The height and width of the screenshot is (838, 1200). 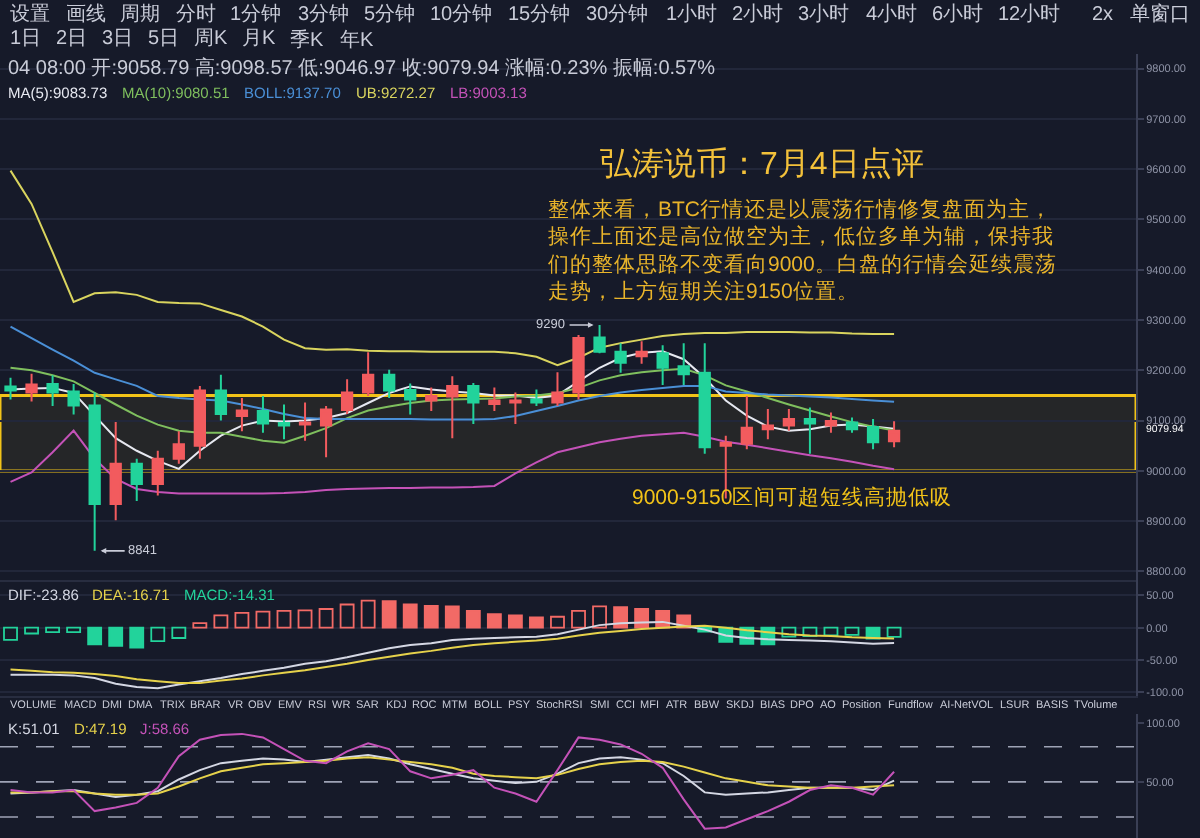 I want to click on text: 5分钟, so click(x=390, y=14).